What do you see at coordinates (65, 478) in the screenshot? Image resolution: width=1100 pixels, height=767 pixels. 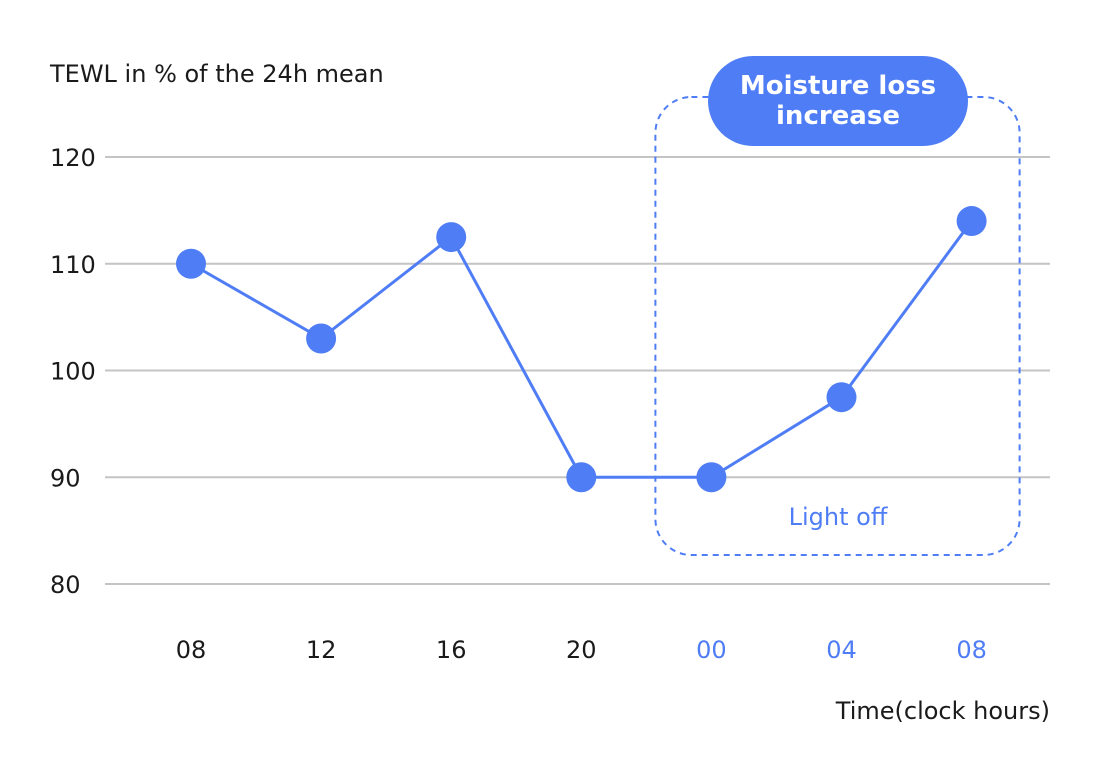 I see `y-tick-90: 90` at bounding box center [65, 478].